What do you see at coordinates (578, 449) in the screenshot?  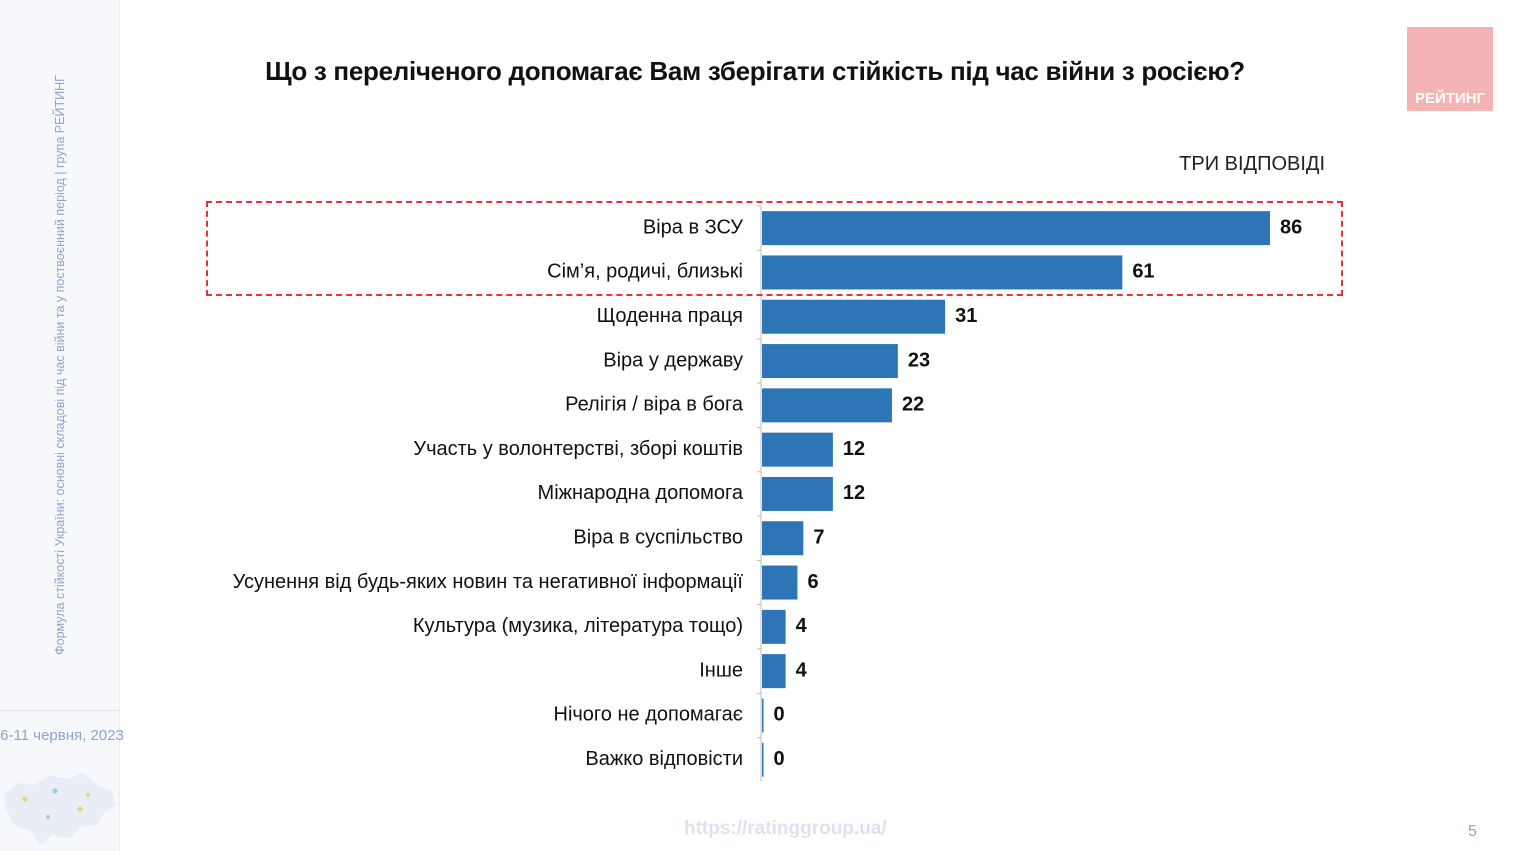 I see `category-label: Участь у волонтерстві, зборі коштів` at bounding box center [578, 449].